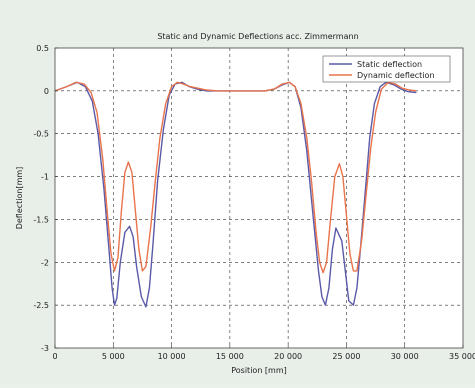  What do you see at coordinates (45, 177) in the screenshot?
I see `y-tick-label: -1` at bounding box center [45, 177].